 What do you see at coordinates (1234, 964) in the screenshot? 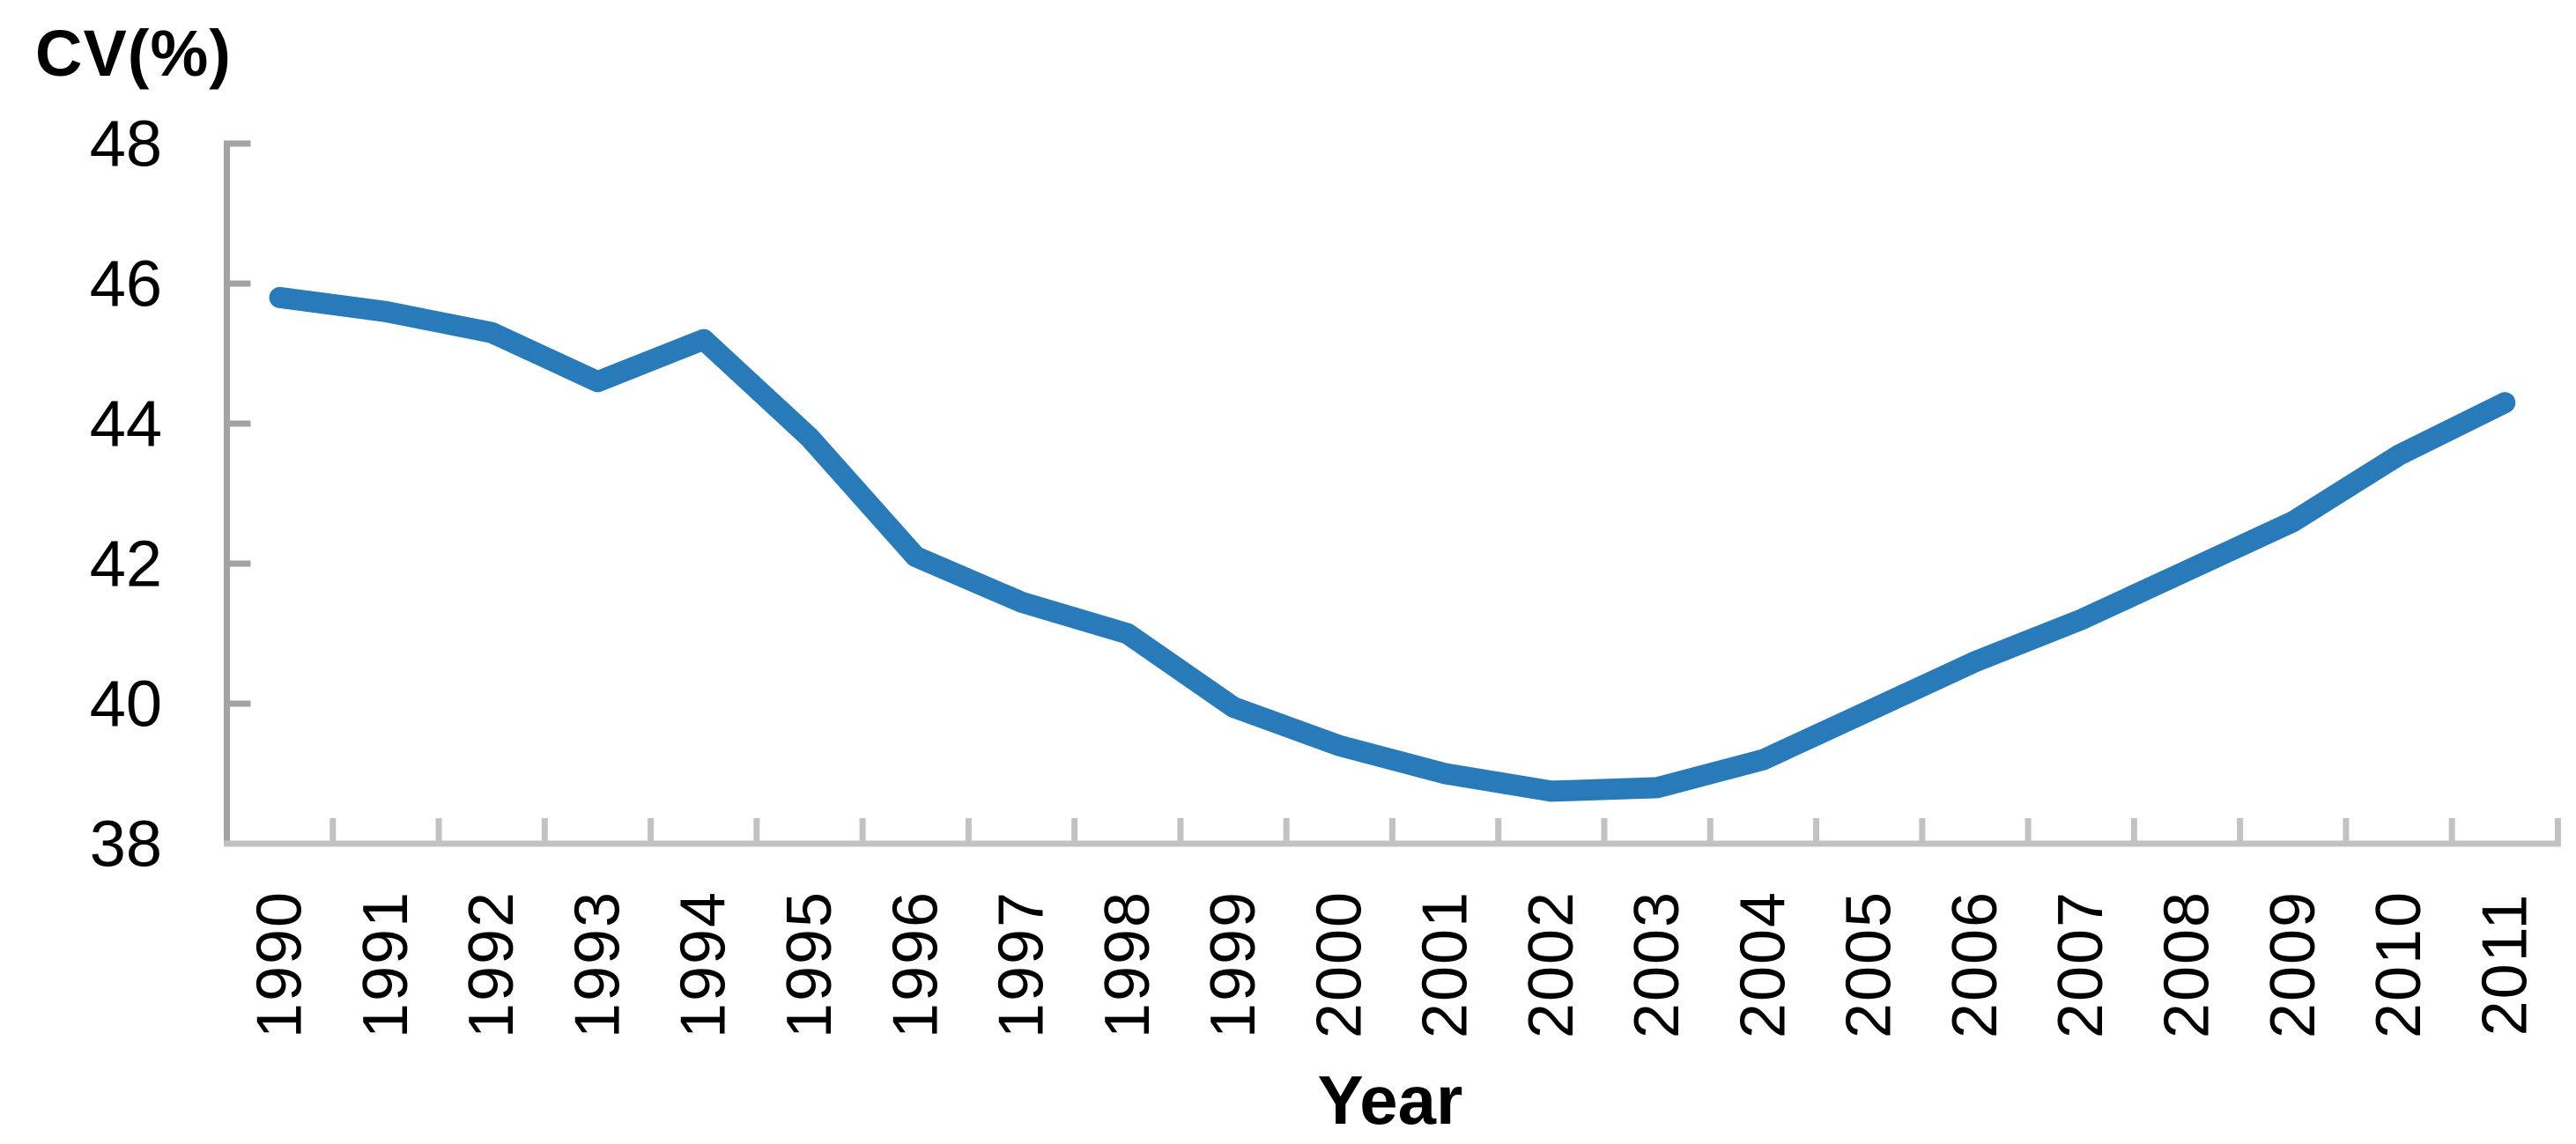
I see `x-tick-label: 1999` at bounding box center [1234, 964].